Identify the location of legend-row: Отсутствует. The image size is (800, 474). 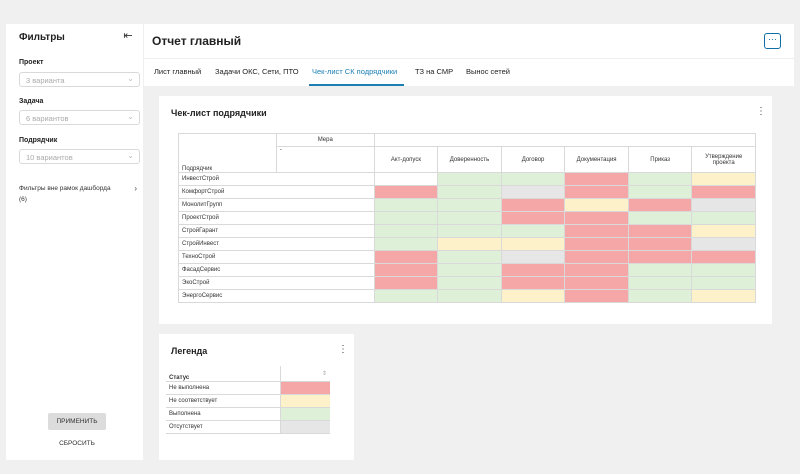
(248, 426).